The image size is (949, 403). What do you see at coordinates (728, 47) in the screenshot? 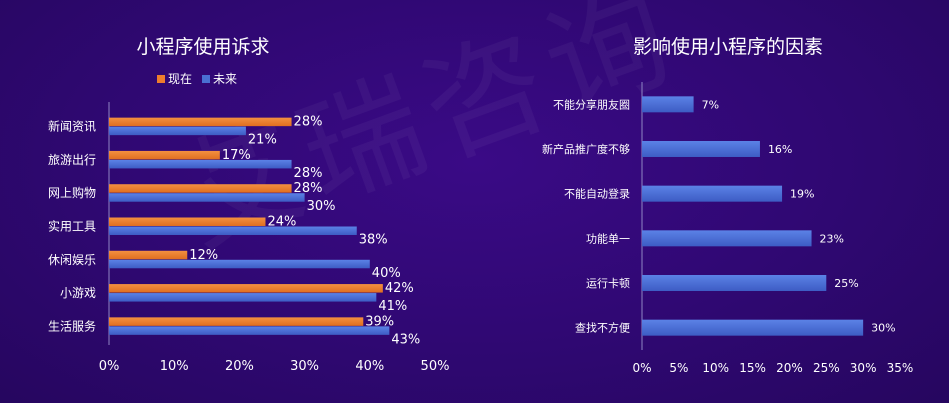
I see `chart-title: 影响使用小程序的因素` at bounding box center [728, 47].